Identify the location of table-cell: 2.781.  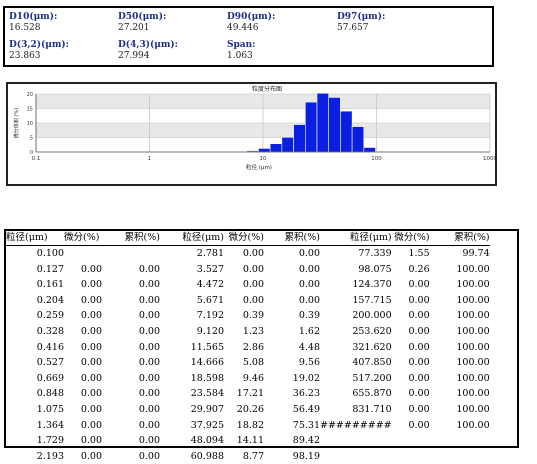
(192, 254).